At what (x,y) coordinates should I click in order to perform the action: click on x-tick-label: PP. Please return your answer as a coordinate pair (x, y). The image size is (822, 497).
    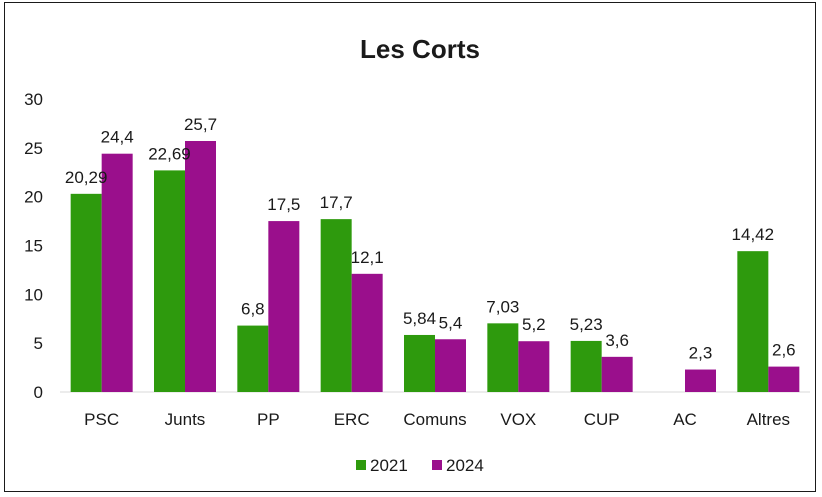
    Looking at the image, I should click on (268, 419).